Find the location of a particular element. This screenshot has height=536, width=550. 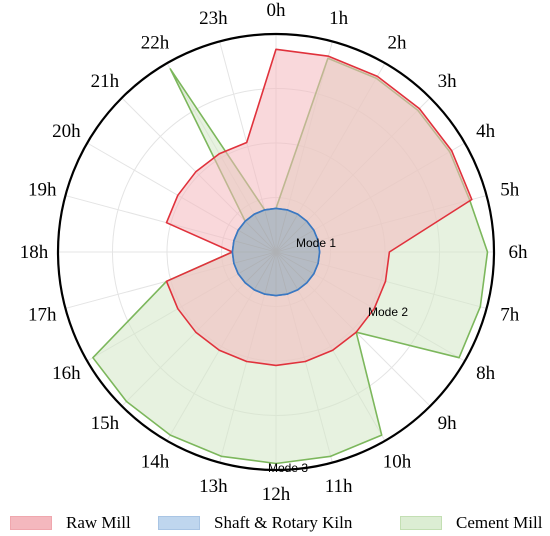

legend-swatch-kiln is located at coordinates (179, 523).